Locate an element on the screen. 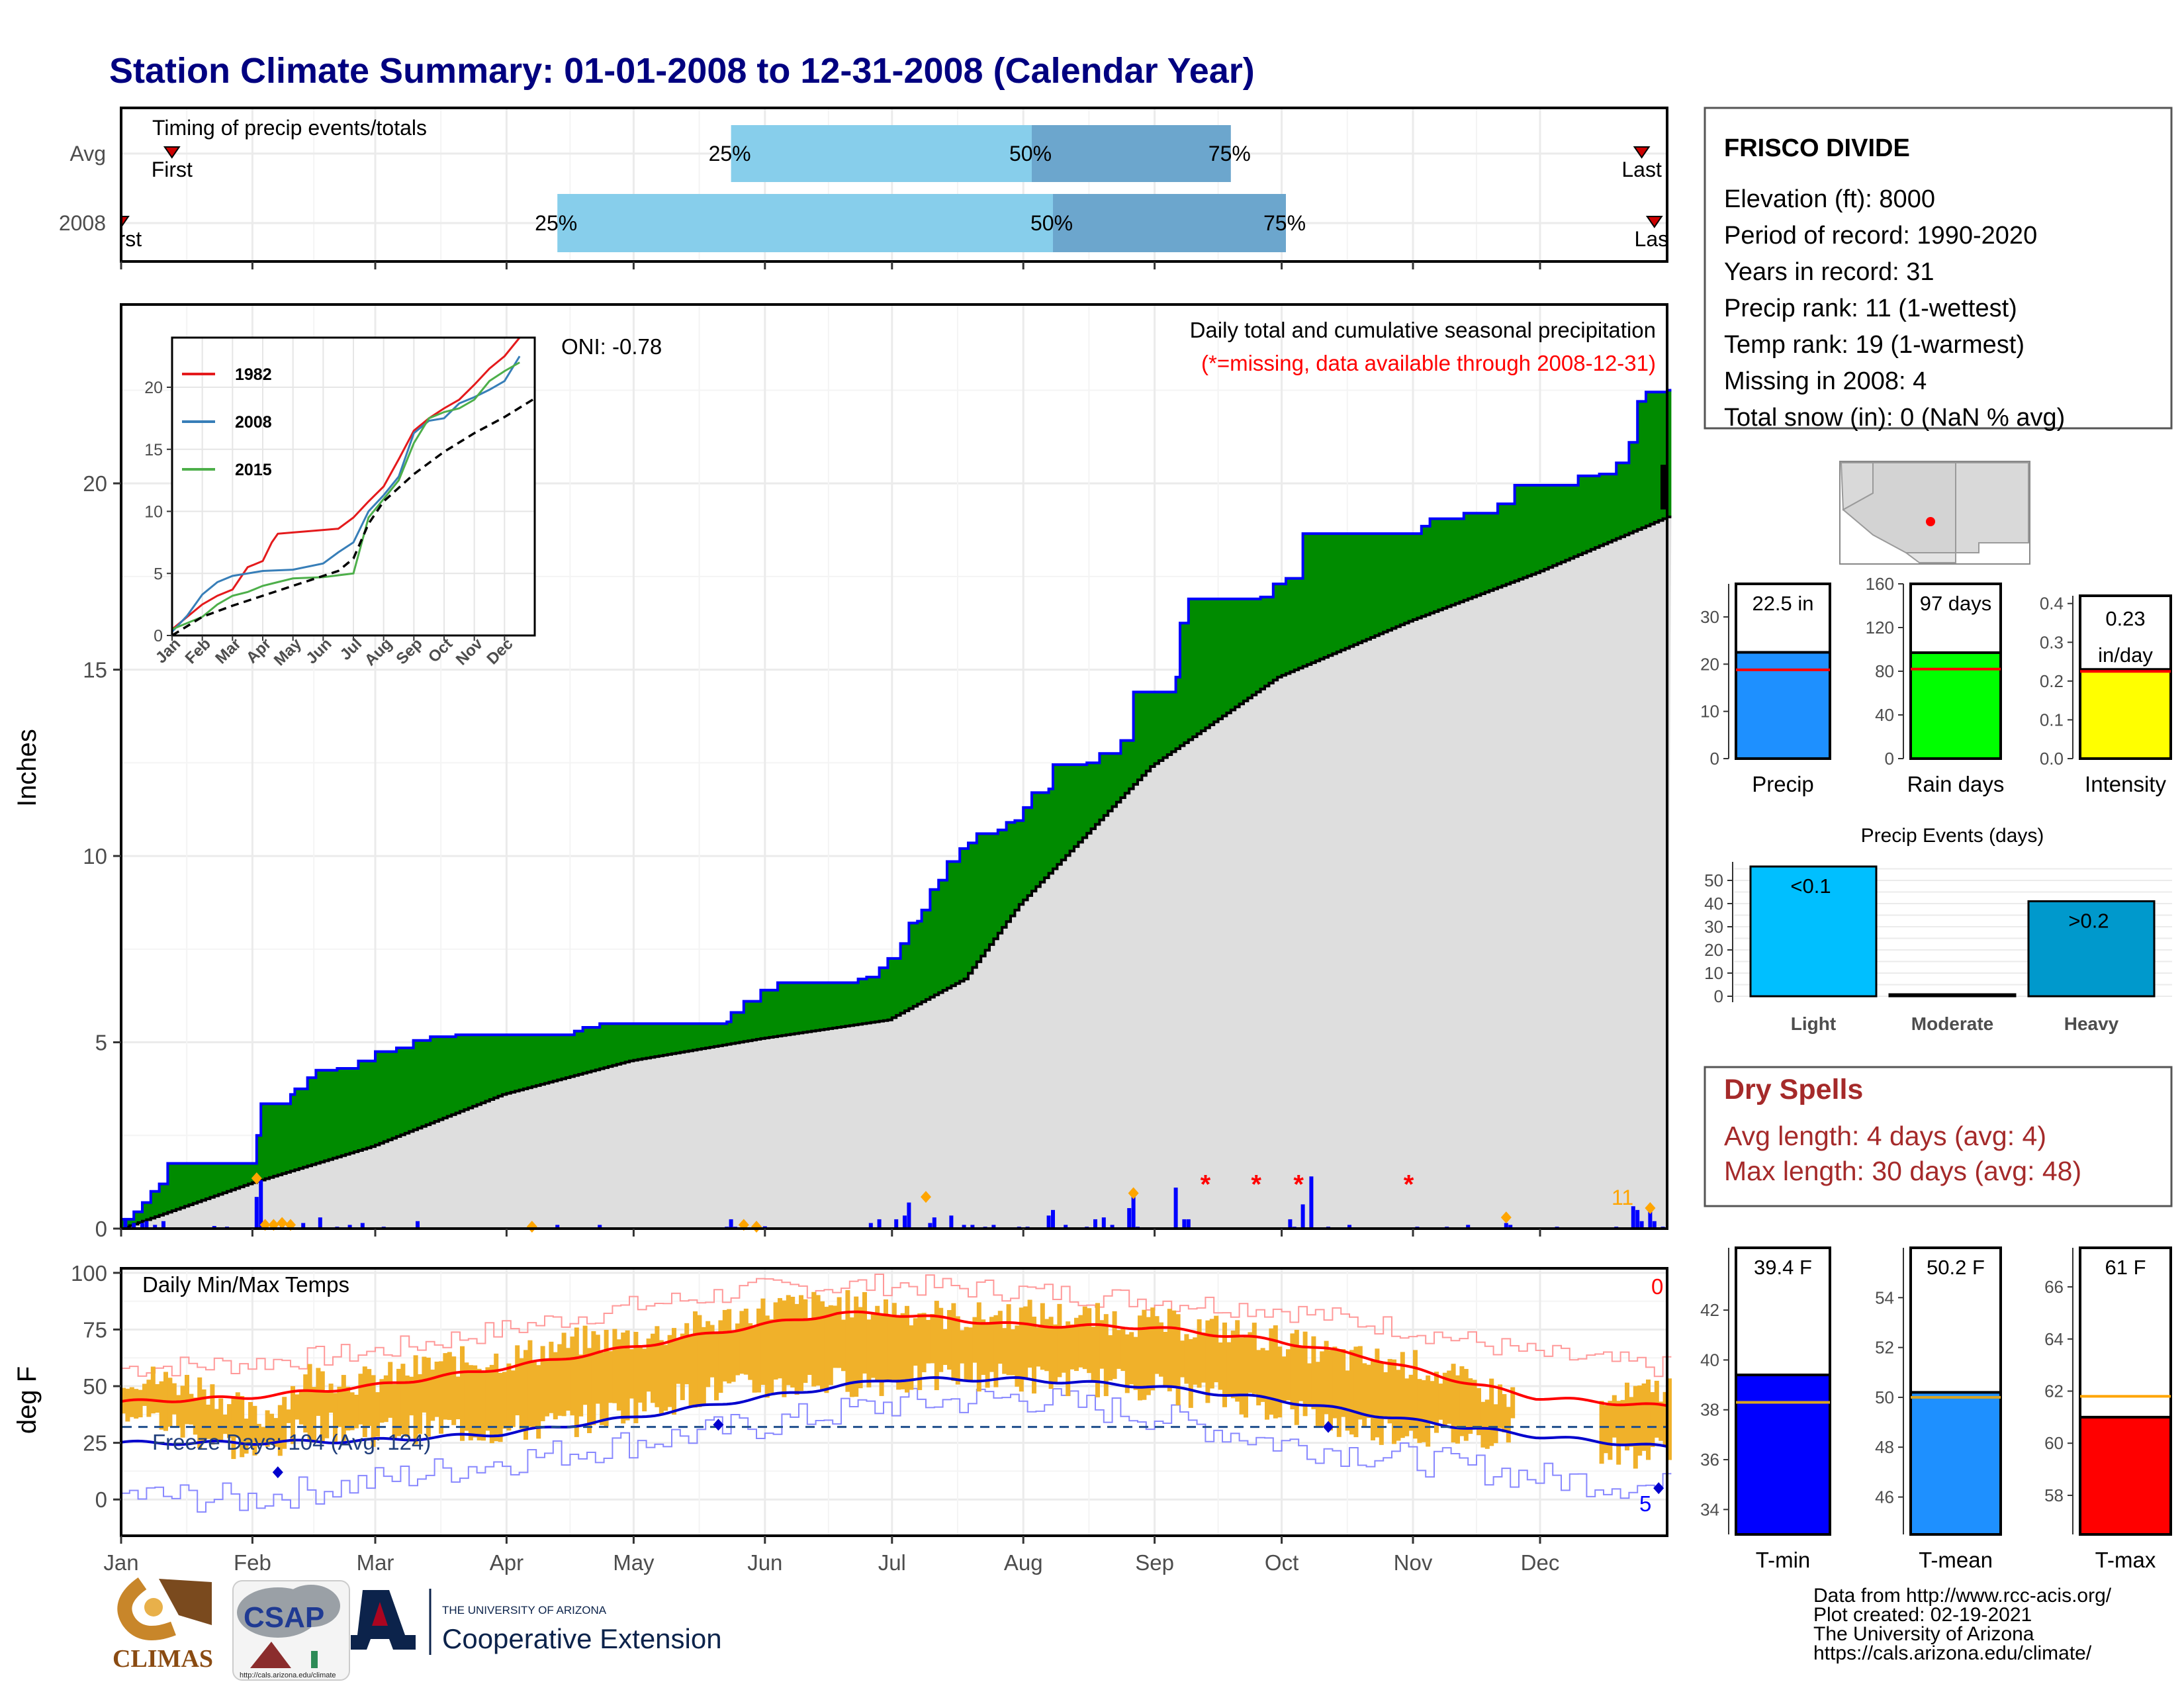  freeze-label: Freeze Days: 104 (Avg: 124) is located at coordinates (291, 1442).